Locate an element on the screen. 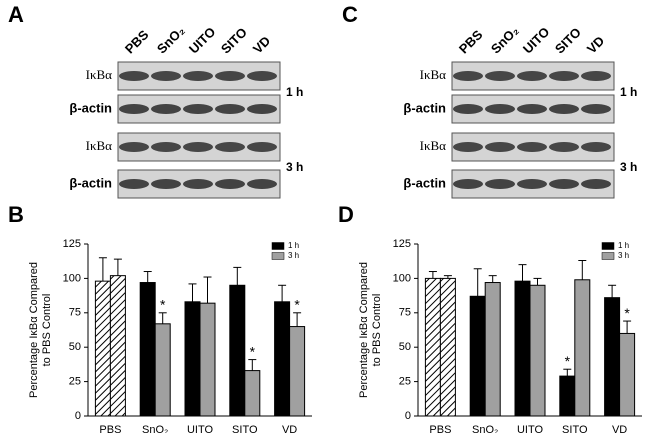 The height and width of the screenshot is (433, 650). panel-label: B is located at coordinates (16, 214).